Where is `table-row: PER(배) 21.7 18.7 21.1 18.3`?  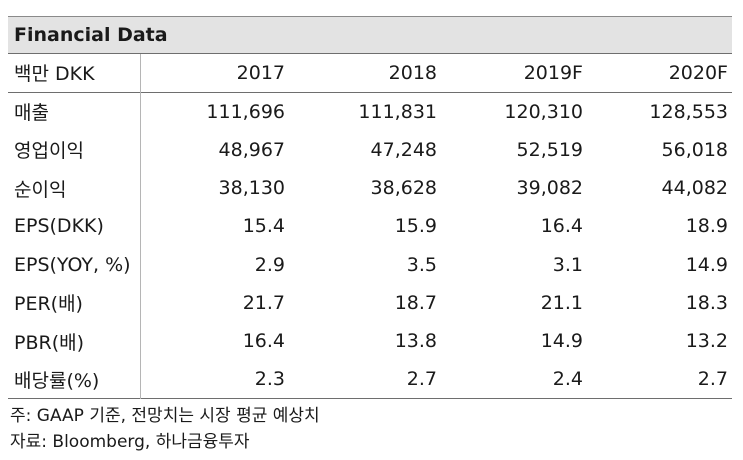
table-row: PER(배) 21.7 18.7 21.1 18.3 is located at coordinates (370, 303).